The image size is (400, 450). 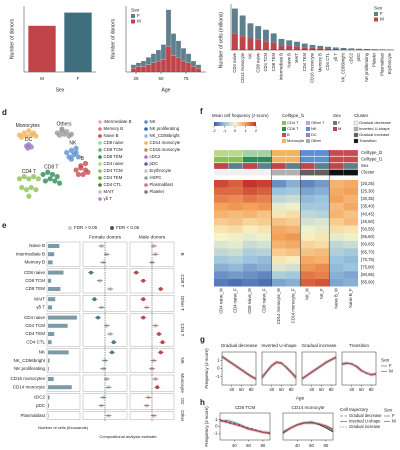 What do you see at coordinates (321, 389) in the screenshot?
I see `x-tick-label: 60` at bounding box center [321, 389].